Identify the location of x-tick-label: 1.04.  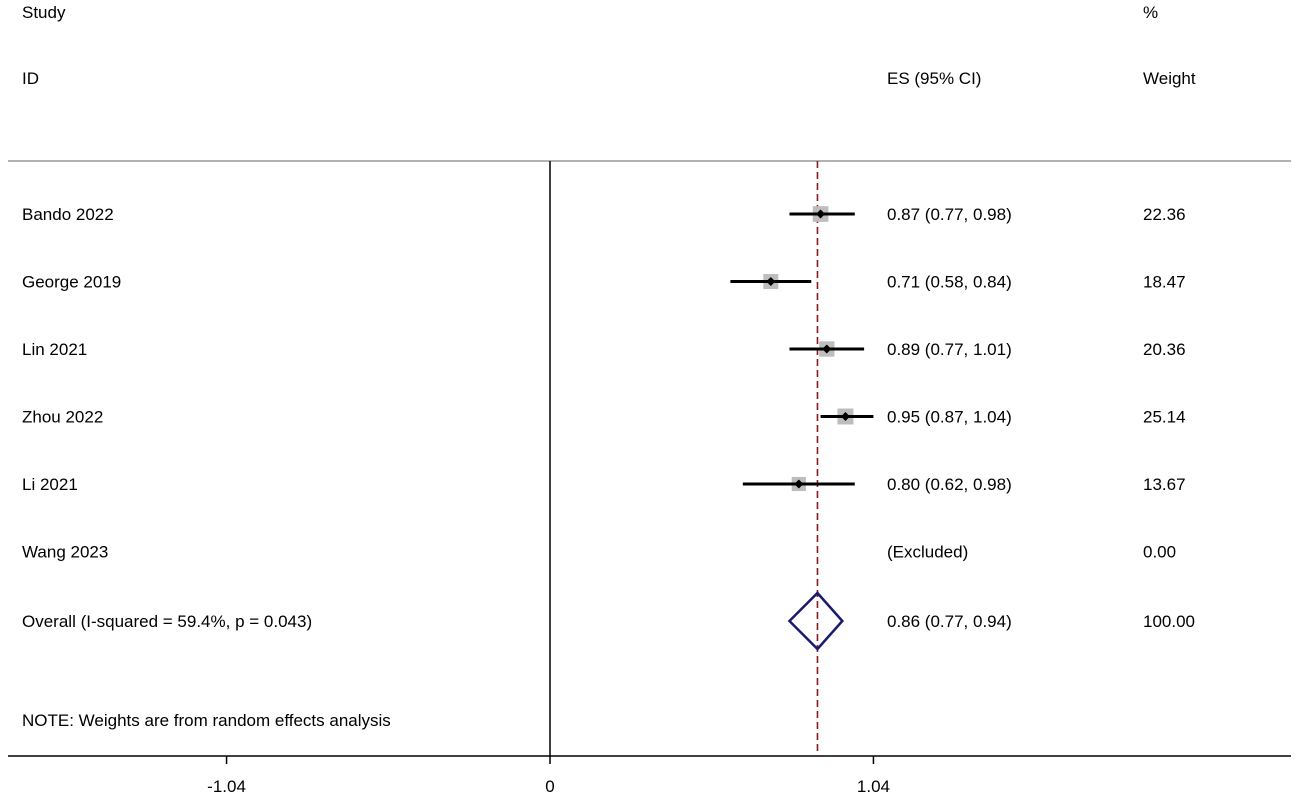
(873, 786).